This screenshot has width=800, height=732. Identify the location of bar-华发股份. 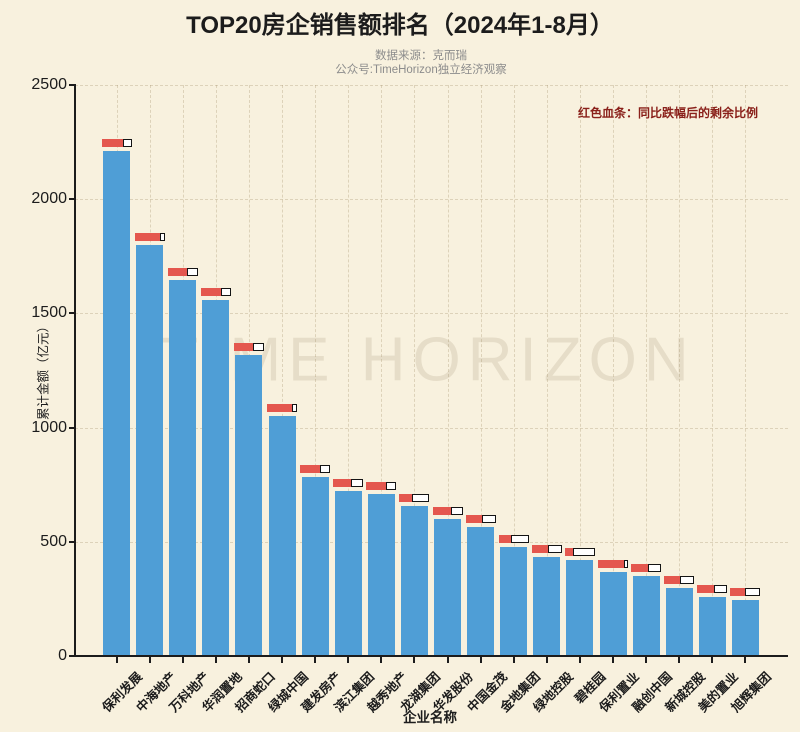
(447, 587).